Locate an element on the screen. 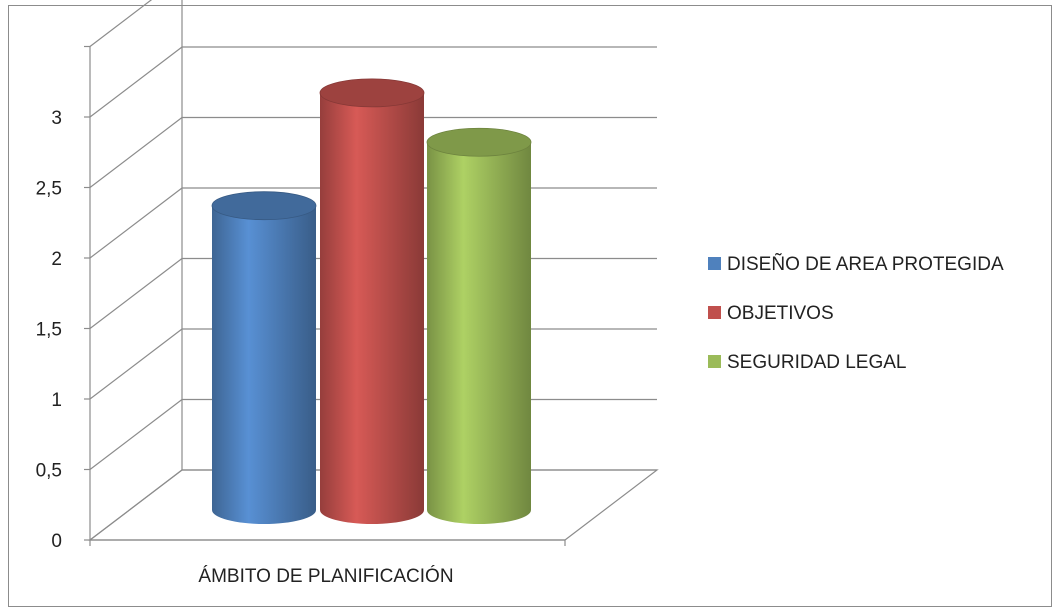  category-label: ÁMBITO DE PLANIFICACIÓN is located at coordinates (325, 576).